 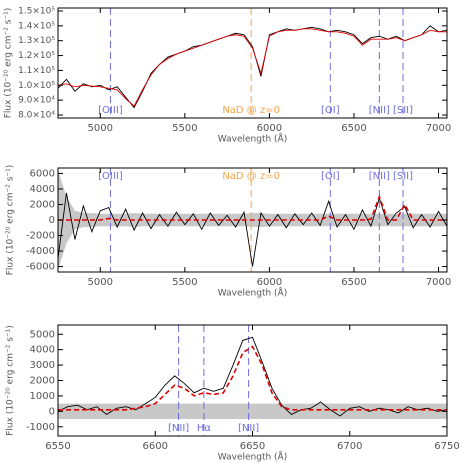 What do you see at coordinates (36, 71) in the screenshot?
I see `y-tick-label: 1.1×10⁵` at bounding box center [36, 71].